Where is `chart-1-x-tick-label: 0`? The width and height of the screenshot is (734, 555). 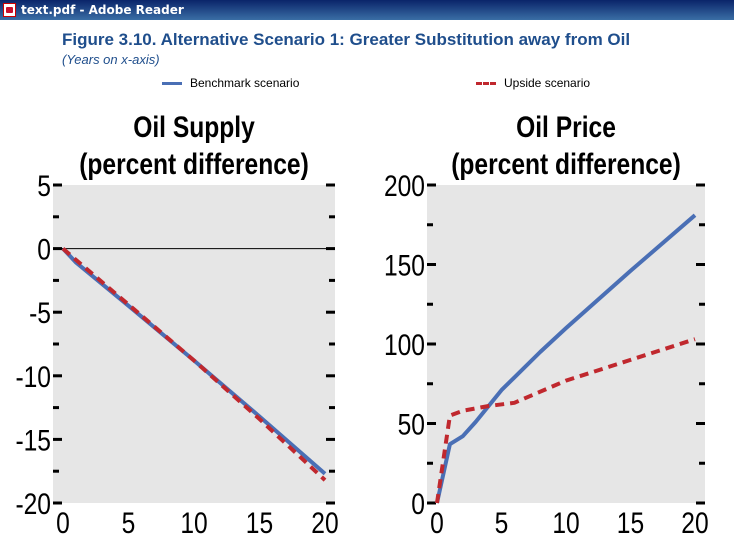
chart-1-x-tick-label: 0 is located at coordinates (63, 523).